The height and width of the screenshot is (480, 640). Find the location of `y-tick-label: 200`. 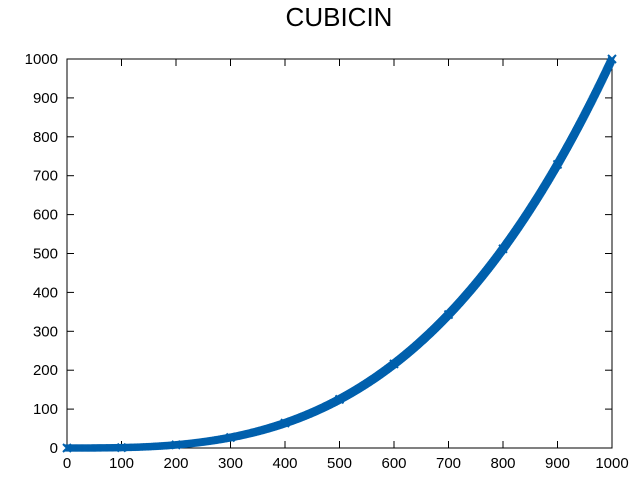

y-tick-label: 200 is located at coordinates (45, 370).